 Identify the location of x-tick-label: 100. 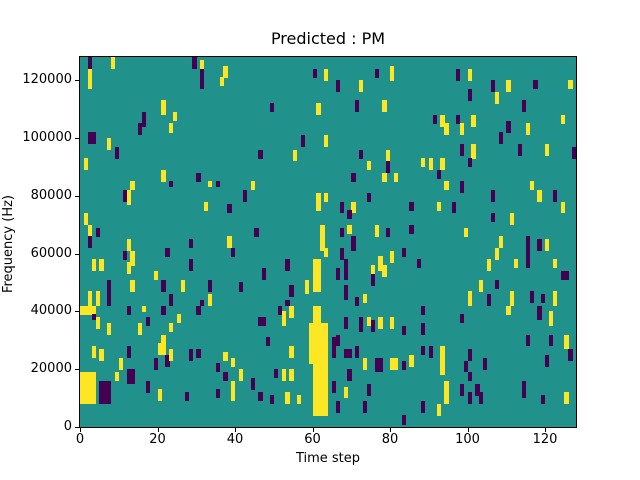
(467, 439).